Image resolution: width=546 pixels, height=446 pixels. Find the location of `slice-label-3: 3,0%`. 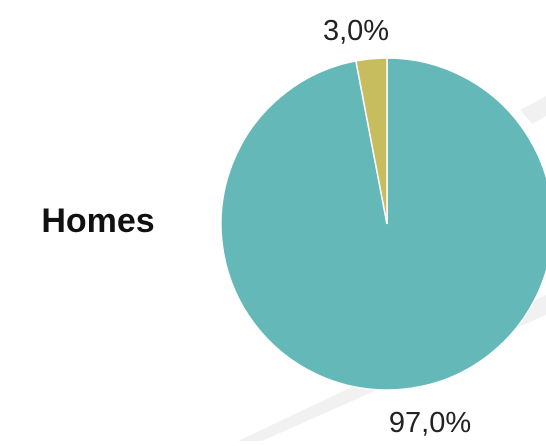

slice-label-3: 3,0% is located at coordinates (356, 31).